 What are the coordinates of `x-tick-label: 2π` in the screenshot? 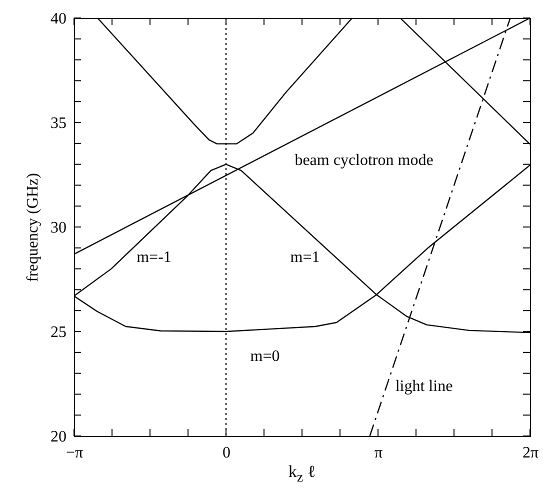 It's located at (530, 453).